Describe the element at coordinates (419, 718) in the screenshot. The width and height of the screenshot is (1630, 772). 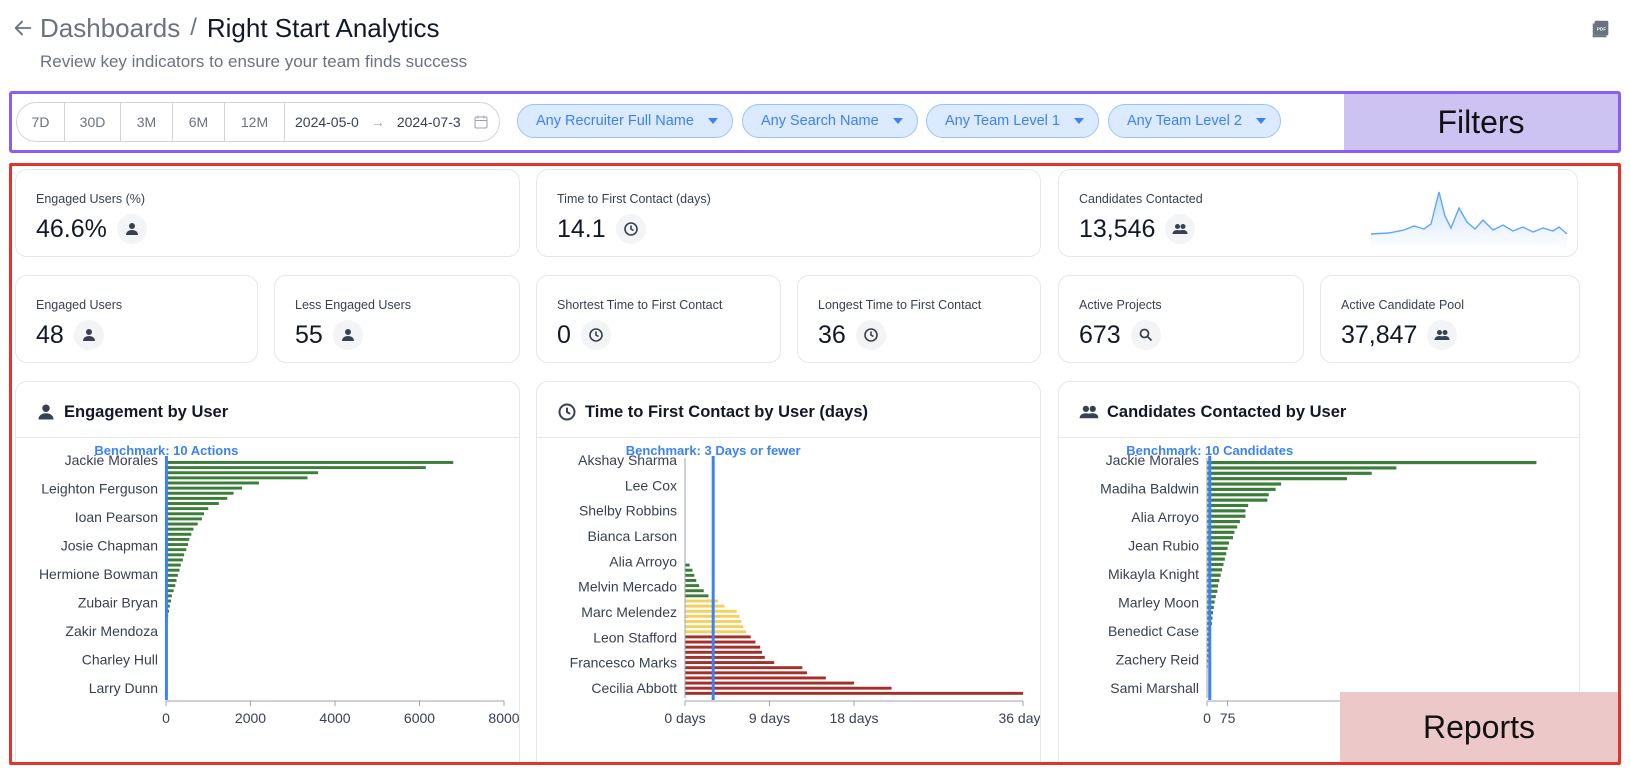
I see `x-tick-label: 6000` at that location.